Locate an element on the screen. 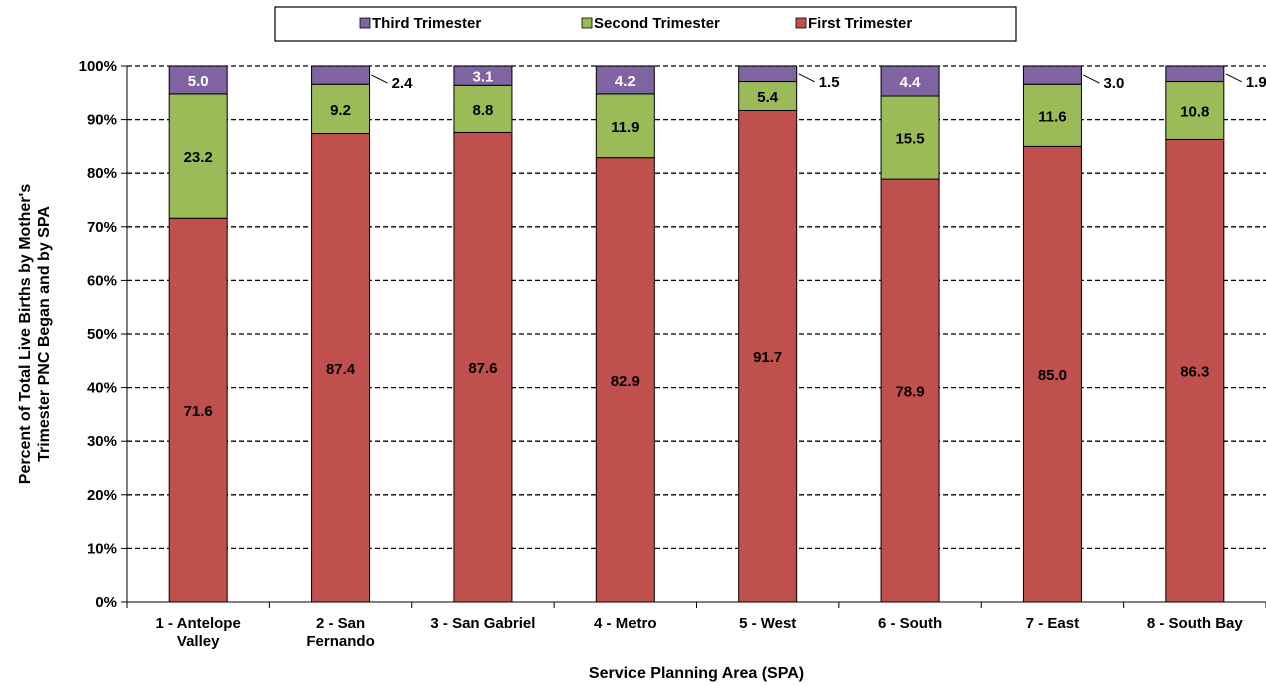 The height and width of the screenshot is (686, 1266). data-label: 11.6 is located at coordinates (1052, 116).